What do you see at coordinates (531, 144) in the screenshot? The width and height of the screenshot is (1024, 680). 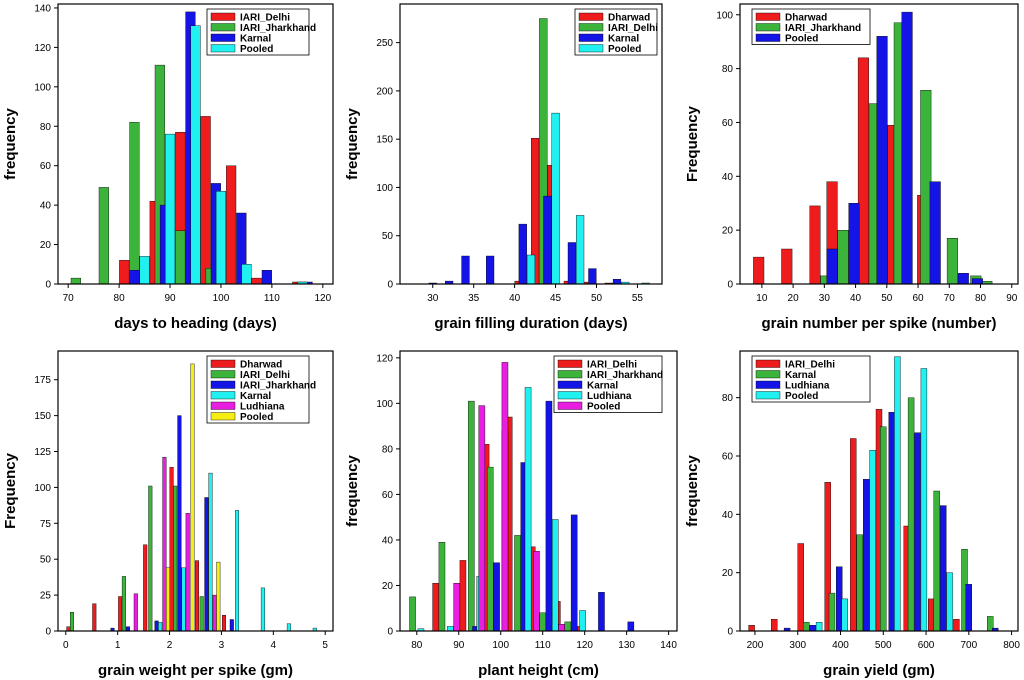 I see `plot-frame` at bounding box center [531, 144].